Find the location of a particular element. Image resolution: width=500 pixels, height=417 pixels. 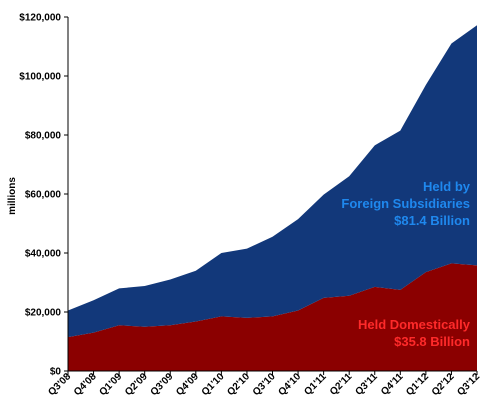

x-tick-label: Q1'10 is located at coordinates (213, 384).